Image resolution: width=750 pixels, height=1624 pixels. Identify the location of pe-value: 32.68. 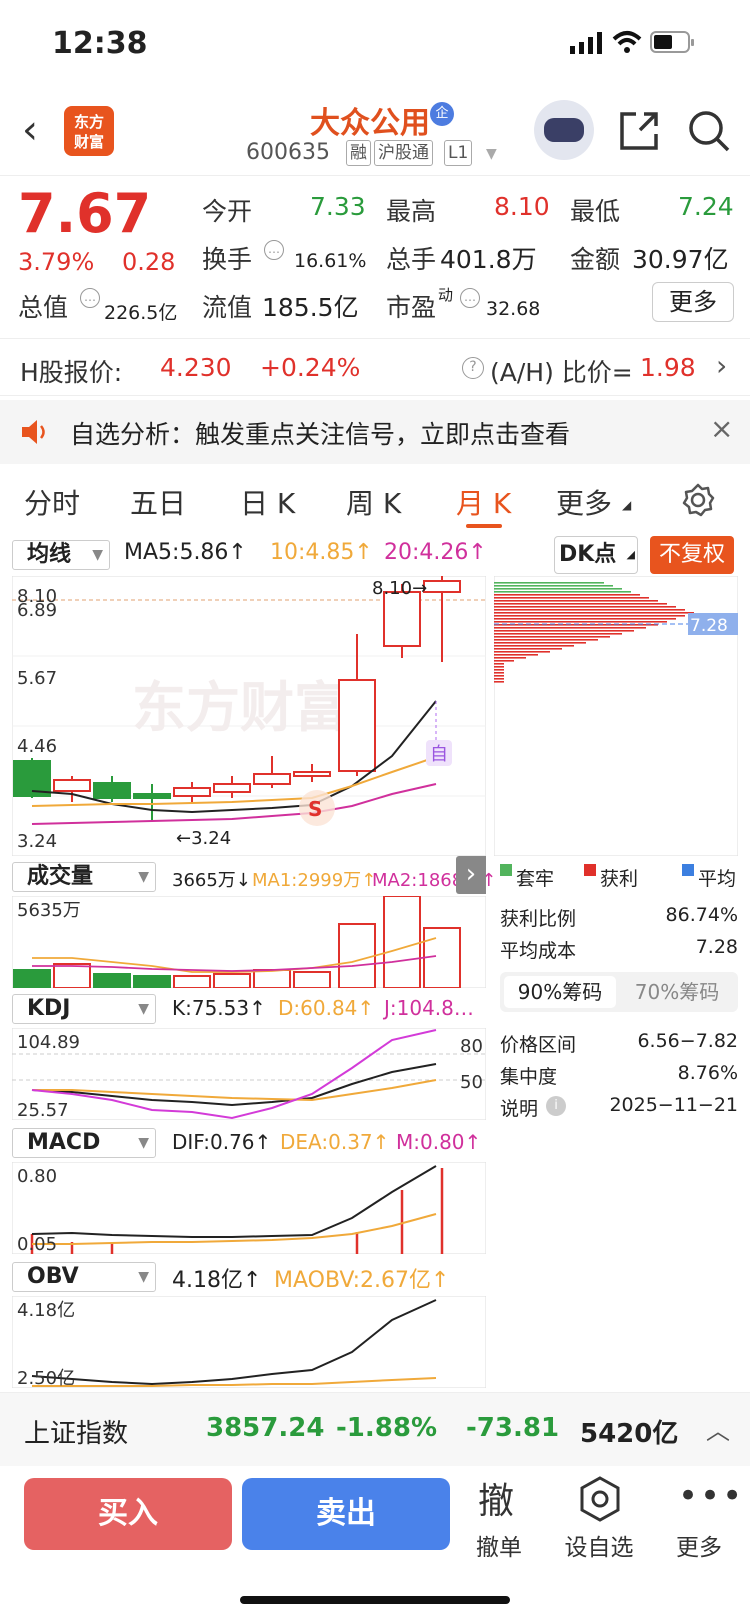
(513, 309).